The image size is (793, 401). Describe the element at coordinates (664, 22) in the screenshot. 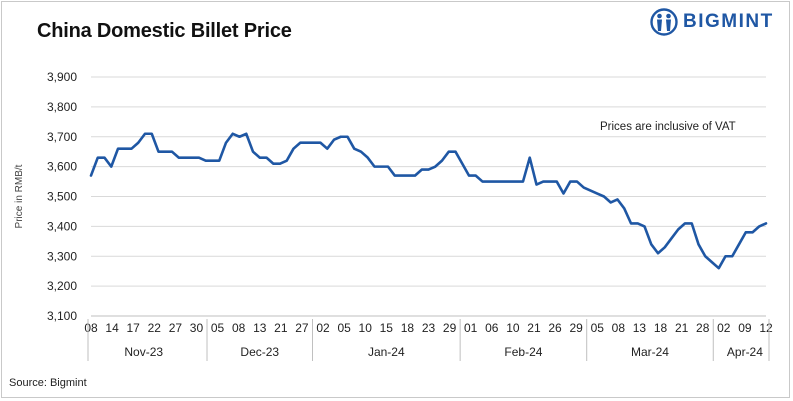

I see `bigmint-logo-icon` at that location.